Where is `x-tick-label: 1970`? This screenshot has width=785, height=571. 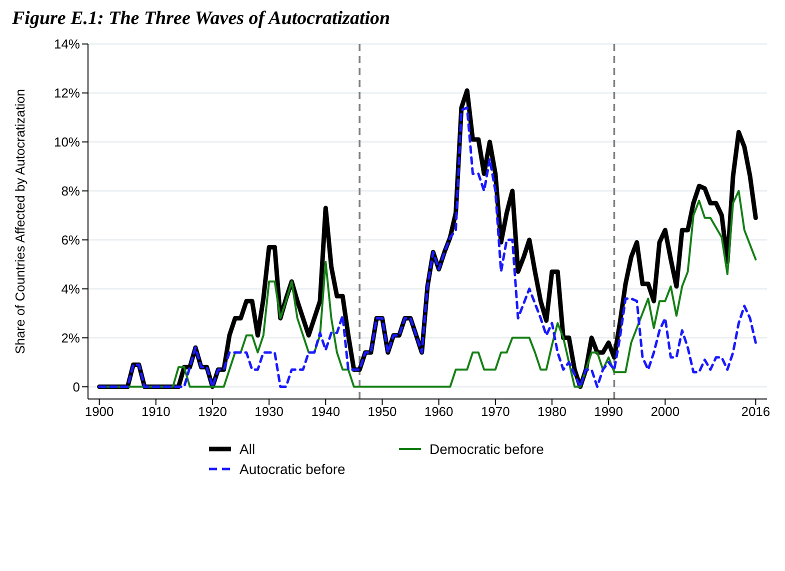 x-tick-label: 1970 is located at coordinates (495, 412).